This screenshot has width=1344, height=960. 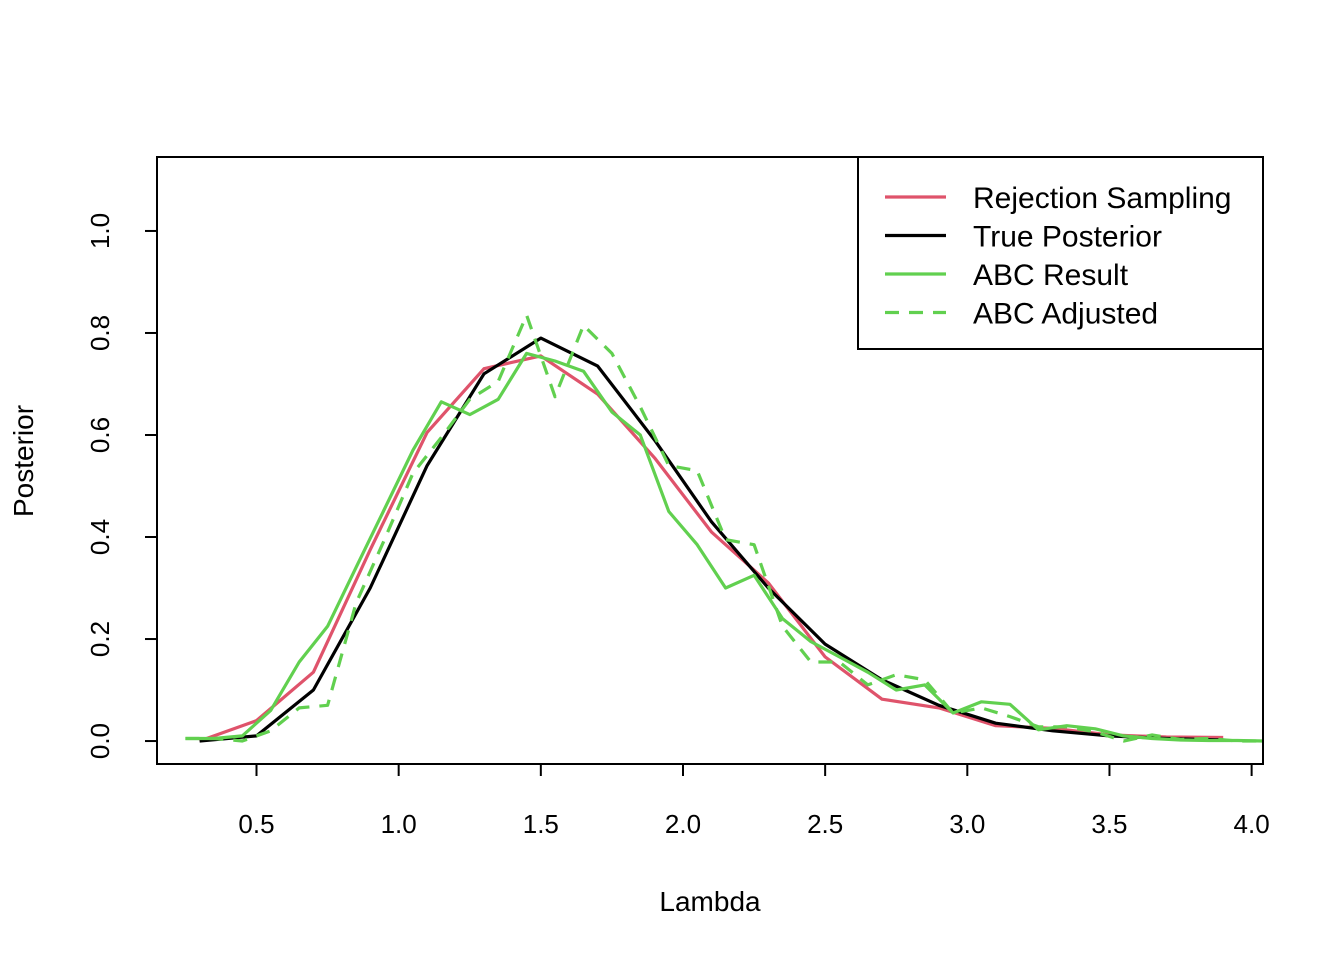 I want to click on legend-label: True Posterior, so click(x=1067, y=237).